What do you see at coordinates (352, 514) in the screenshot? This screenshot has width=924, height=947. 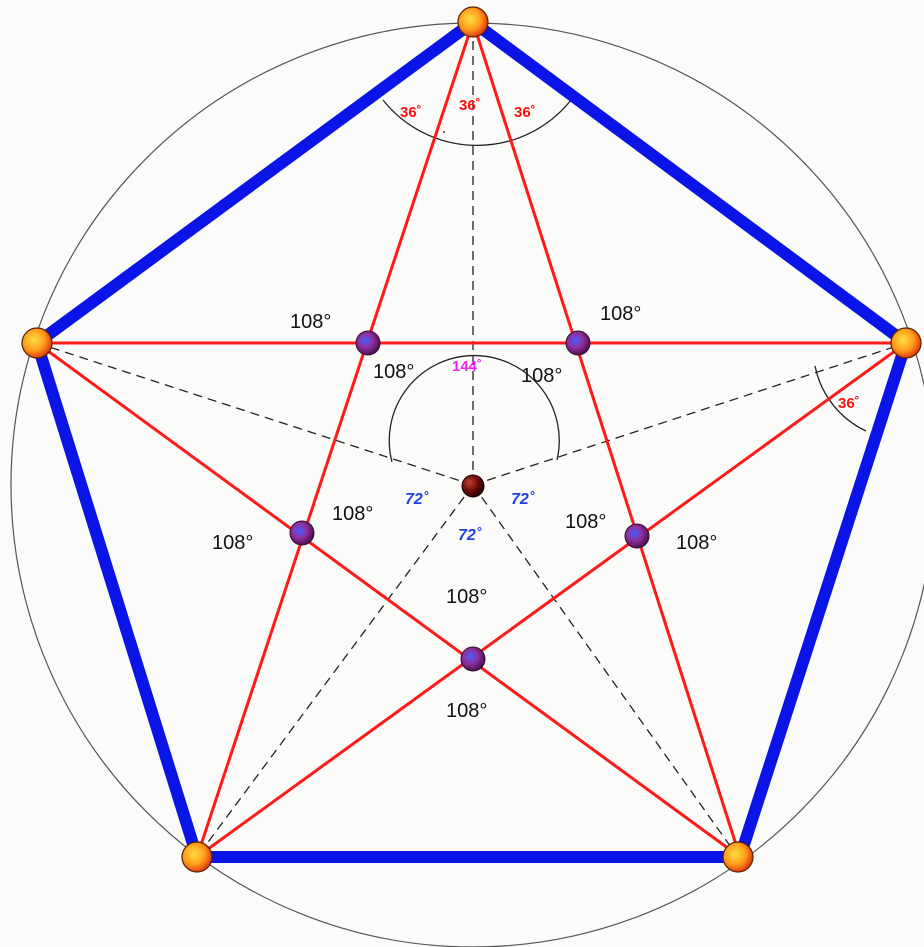 I see `angle-label-inner-left-inner: 108°` at bounding box center [352, 514].